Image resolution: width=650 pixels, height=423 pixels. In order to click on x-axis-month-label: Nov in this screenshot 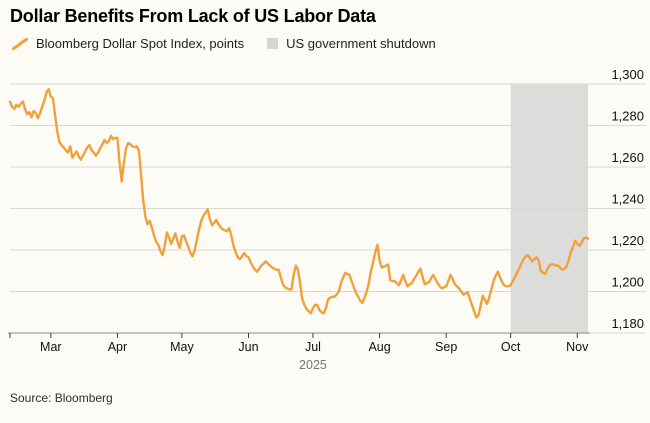, I will do `click(577, 347)`.